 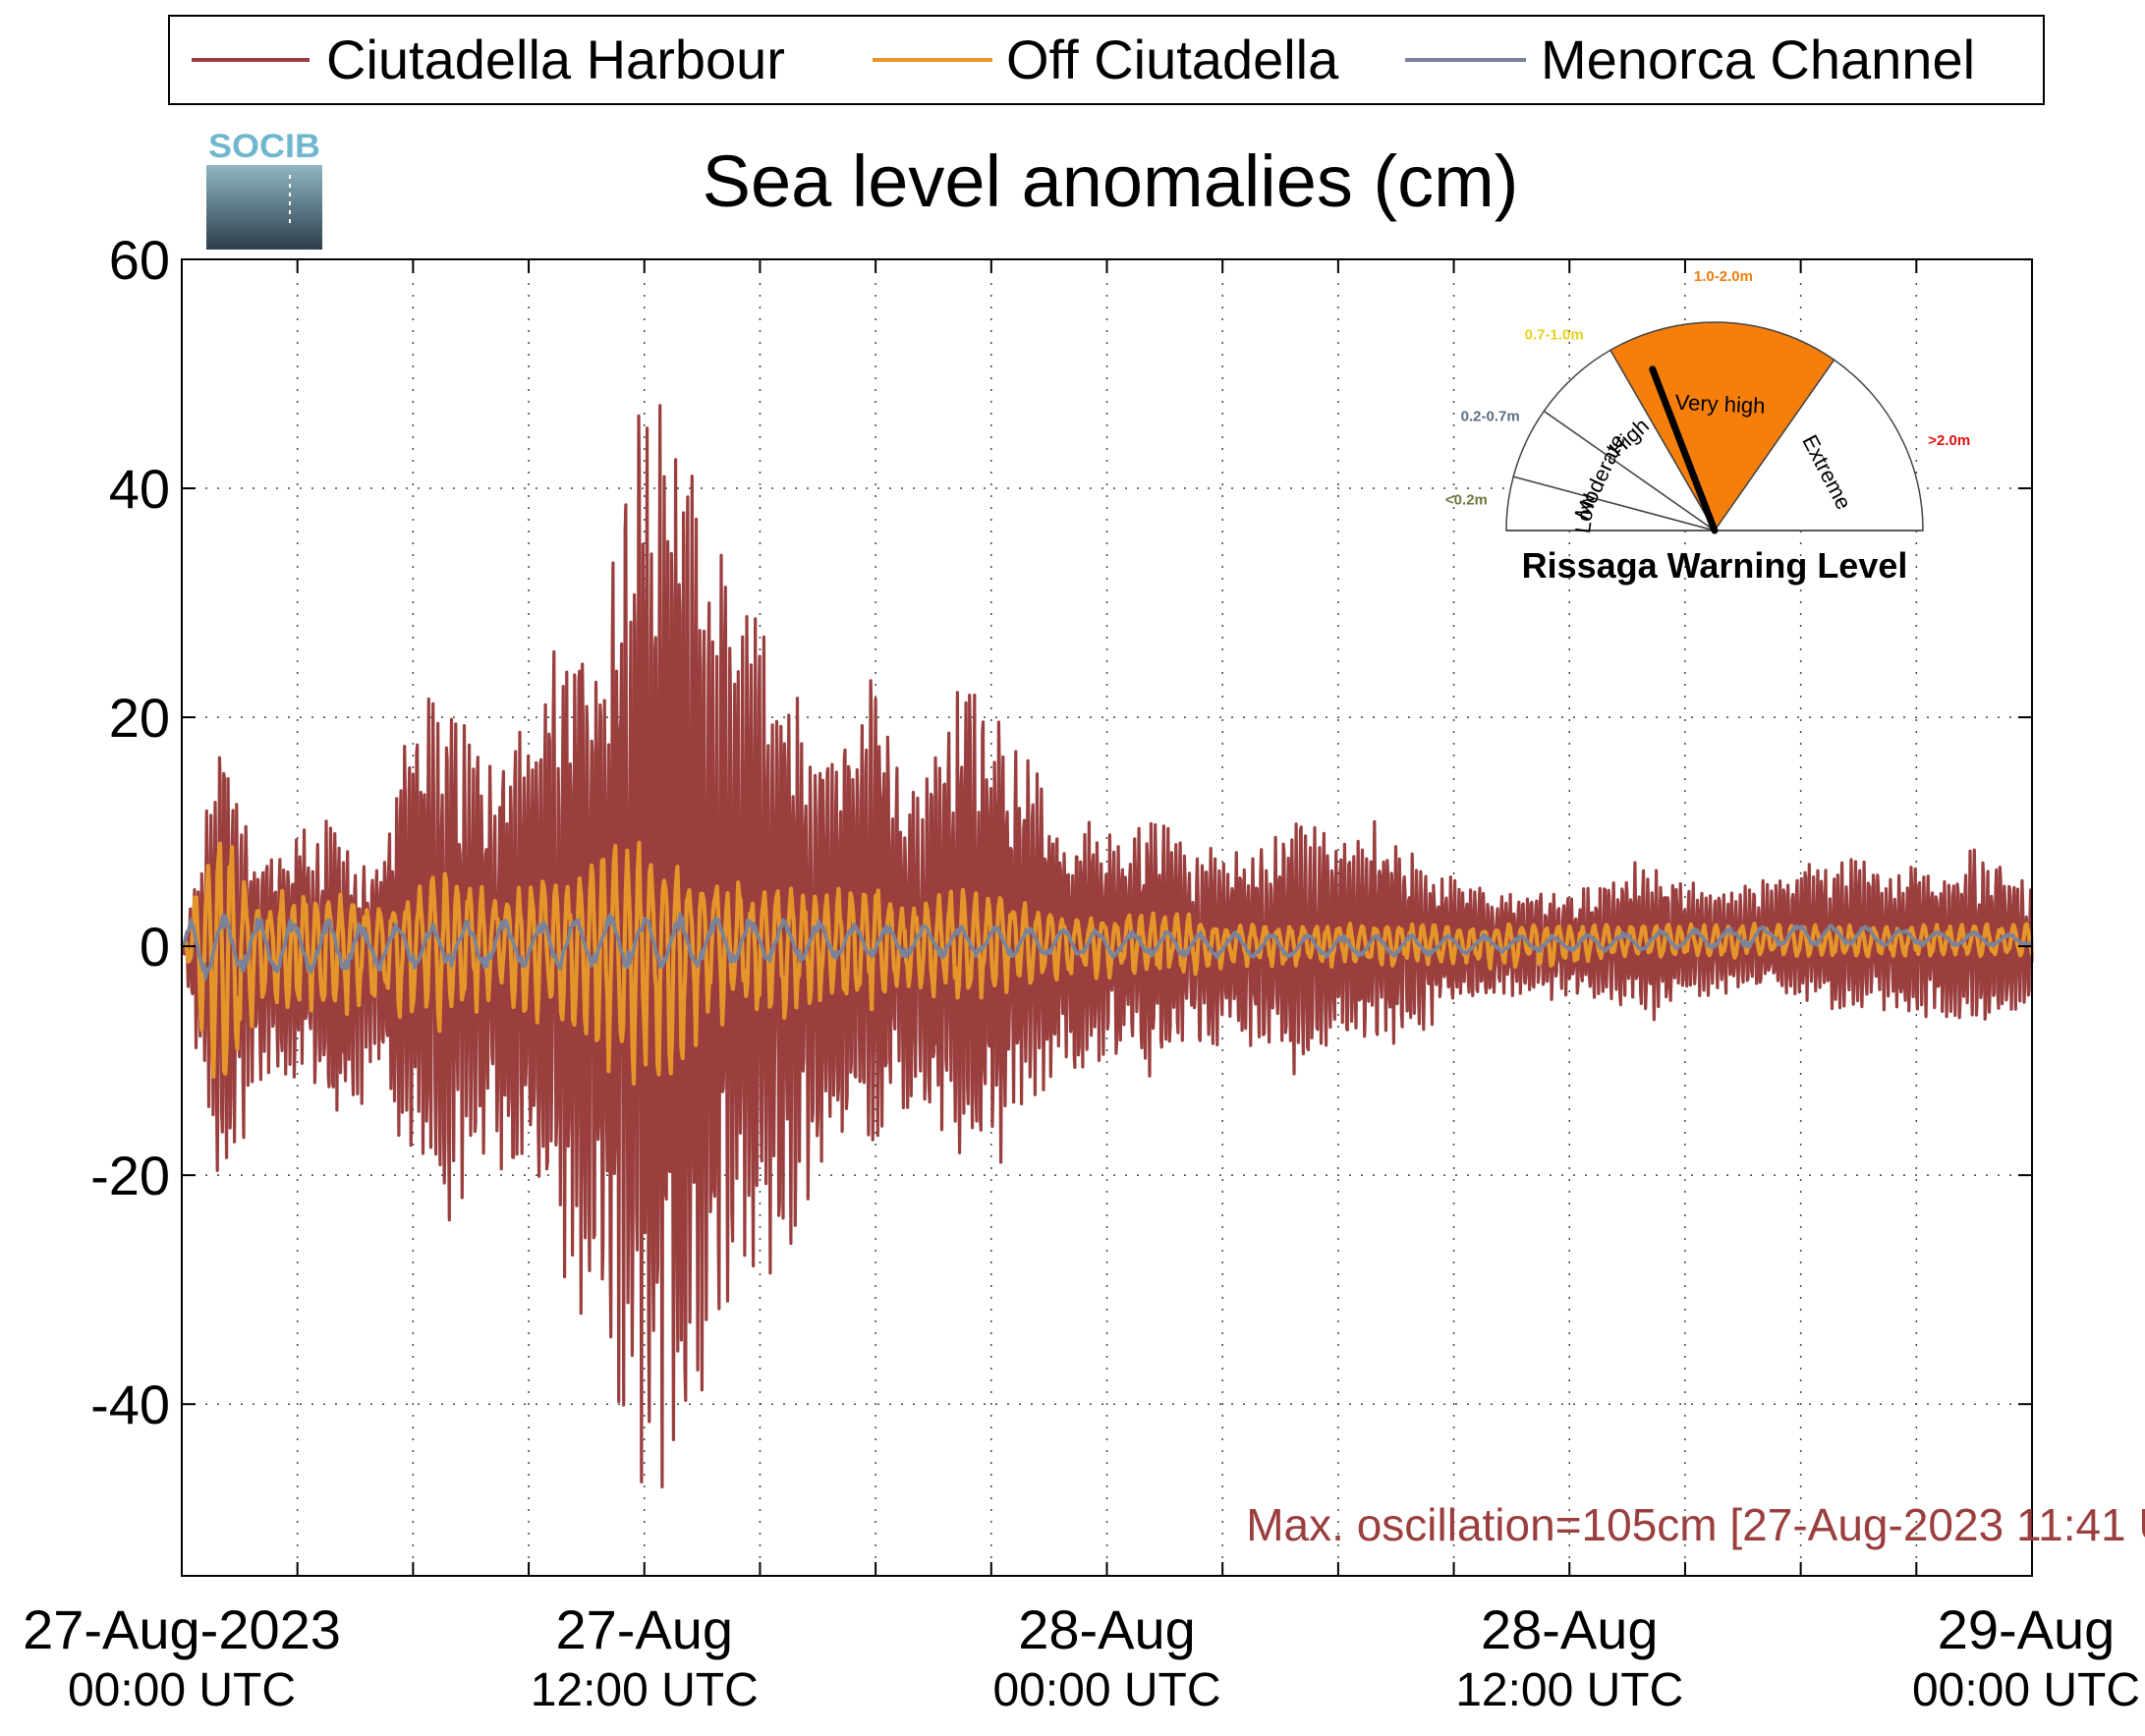 What do you see at coordinates (1172, 59) in the screenshot?
I see `legend-label-off-ciutadella: Off Ciutadella` at bounding box center [1172, 59].